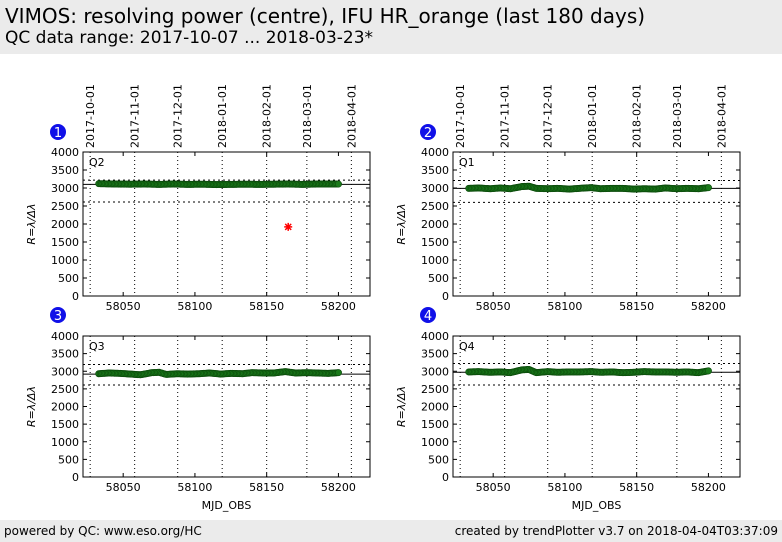  I want to click on panel-badge-number: 2, so click(428, 133).